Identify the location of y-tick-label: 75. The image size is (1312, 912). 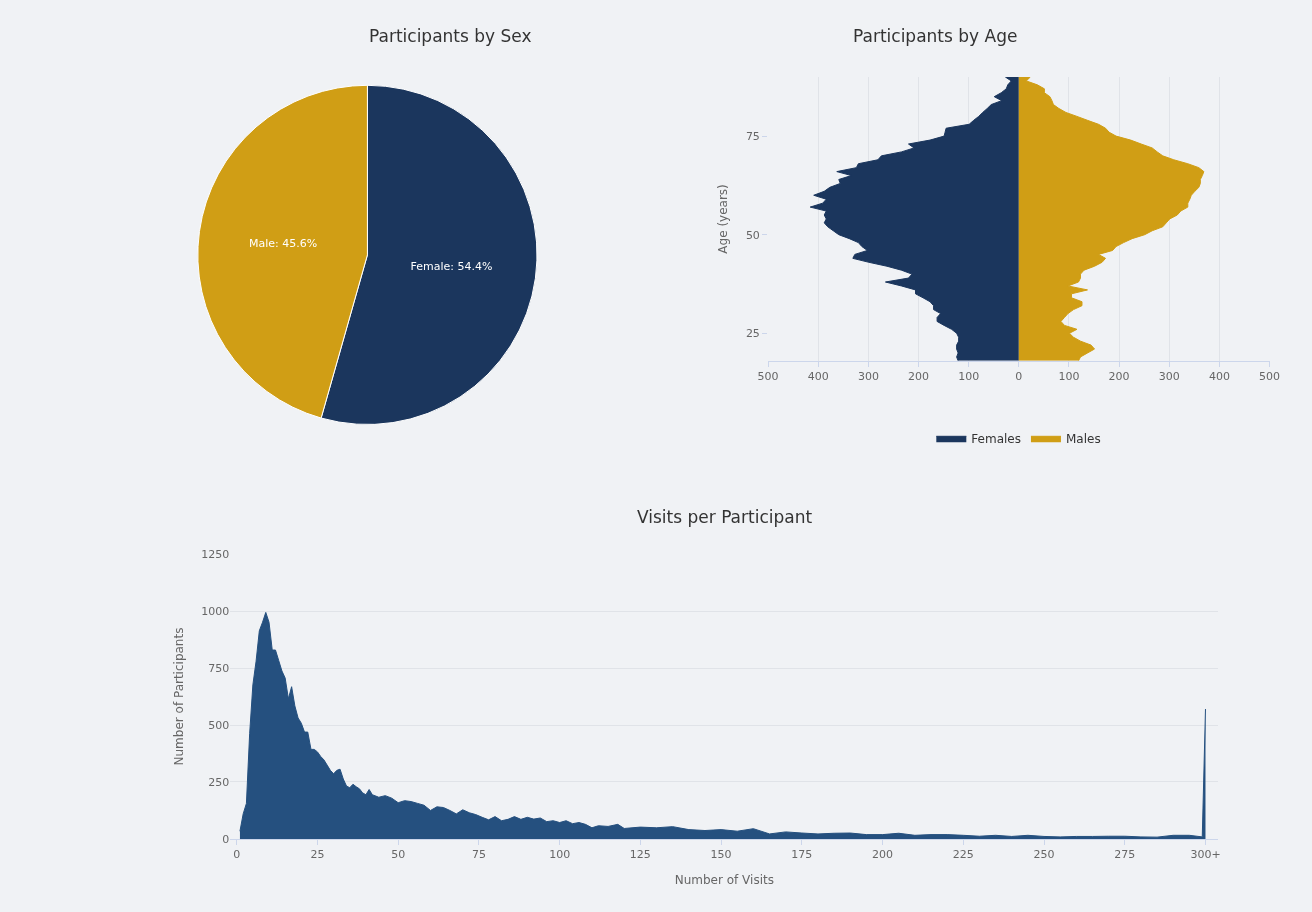
(752, 136).